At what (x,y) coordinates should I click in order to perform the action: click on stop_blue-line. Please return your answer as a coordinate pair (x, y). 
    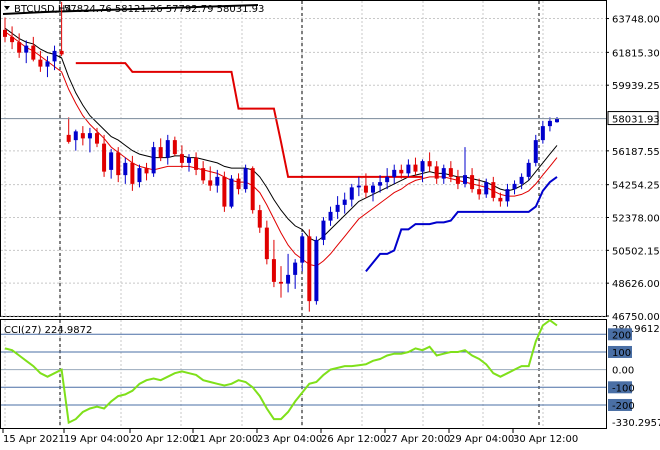
    Looking at the image, I should click on (461, 224).